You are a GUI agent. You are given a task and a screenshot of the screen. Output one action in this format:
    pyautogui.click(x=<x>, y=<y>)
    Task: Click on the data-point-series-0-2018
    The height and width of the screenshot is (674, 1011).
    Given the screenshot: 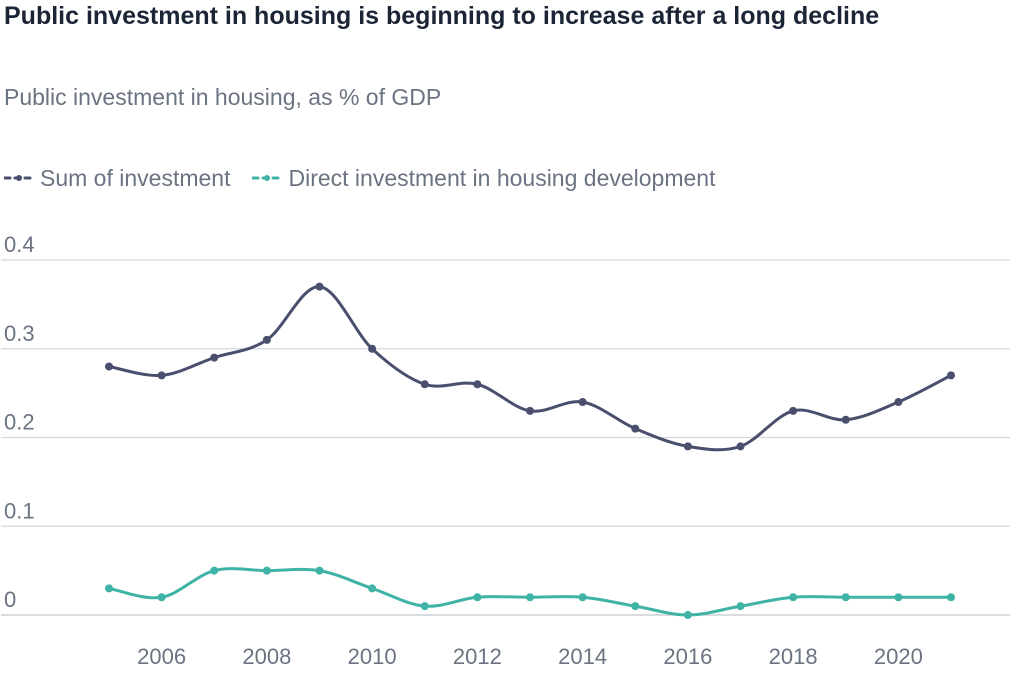 What is the action you would take?
    pyautogui.click(x=793, y=410)
    